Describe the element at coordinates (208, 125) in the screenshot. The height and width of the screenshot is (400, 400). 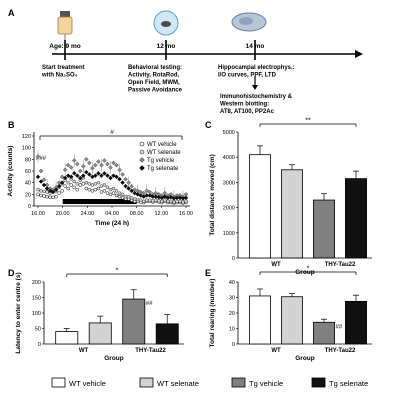
I see `panel-letter-c: C` at that location.